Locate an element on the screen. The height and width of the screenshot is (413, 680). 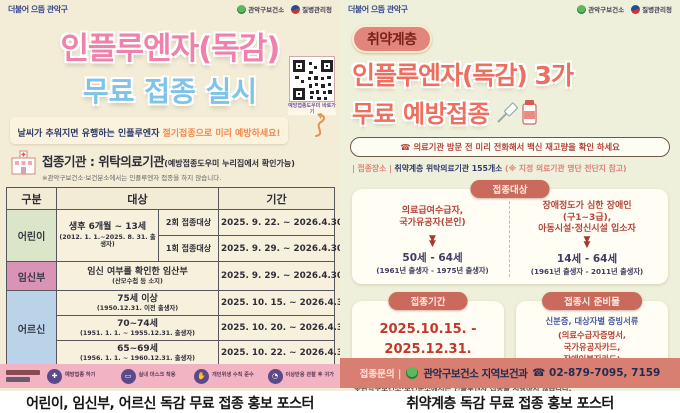
senior65-period: 2025. 10. 22. ~ 2026.4.30. is located at coordinates (279, 353).